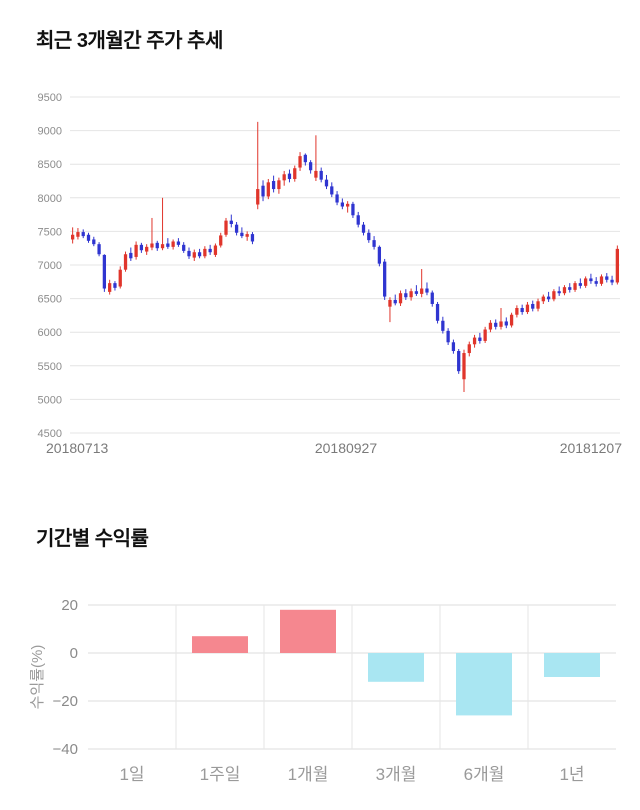  I want to click on y-axis-tick-label: −40, so click(65, 749).